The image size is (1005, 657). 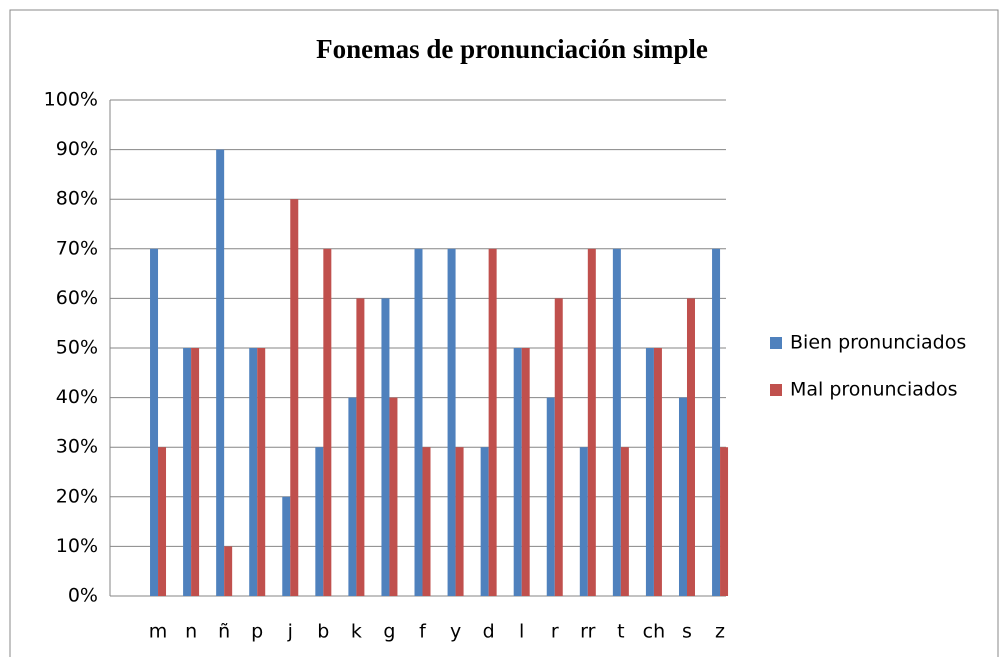 What do you see at coordinates (77, 199) in the screenshot?
I see `y-tick-label: 80%` at bounding box center [77, 199].